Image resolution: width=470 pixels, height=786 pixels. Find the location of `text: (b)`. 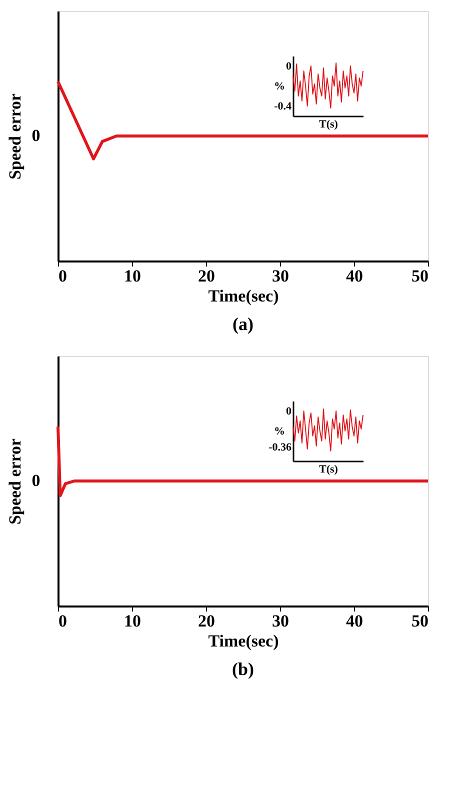

text: (b) is located at coordinates (243, 669).